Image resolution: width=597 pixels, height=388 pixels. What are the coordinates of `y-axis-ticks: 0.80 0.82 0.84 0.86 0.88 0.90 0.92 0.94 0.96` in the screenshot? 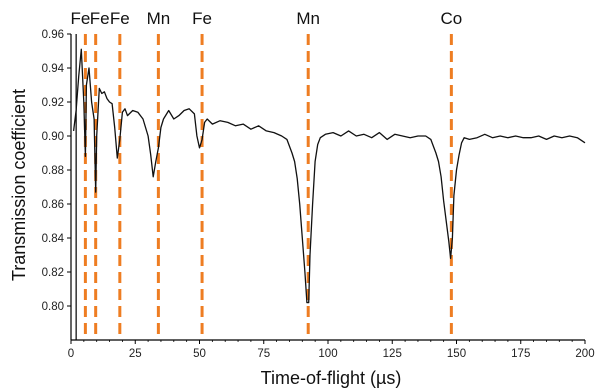 It's located at (56, 171).